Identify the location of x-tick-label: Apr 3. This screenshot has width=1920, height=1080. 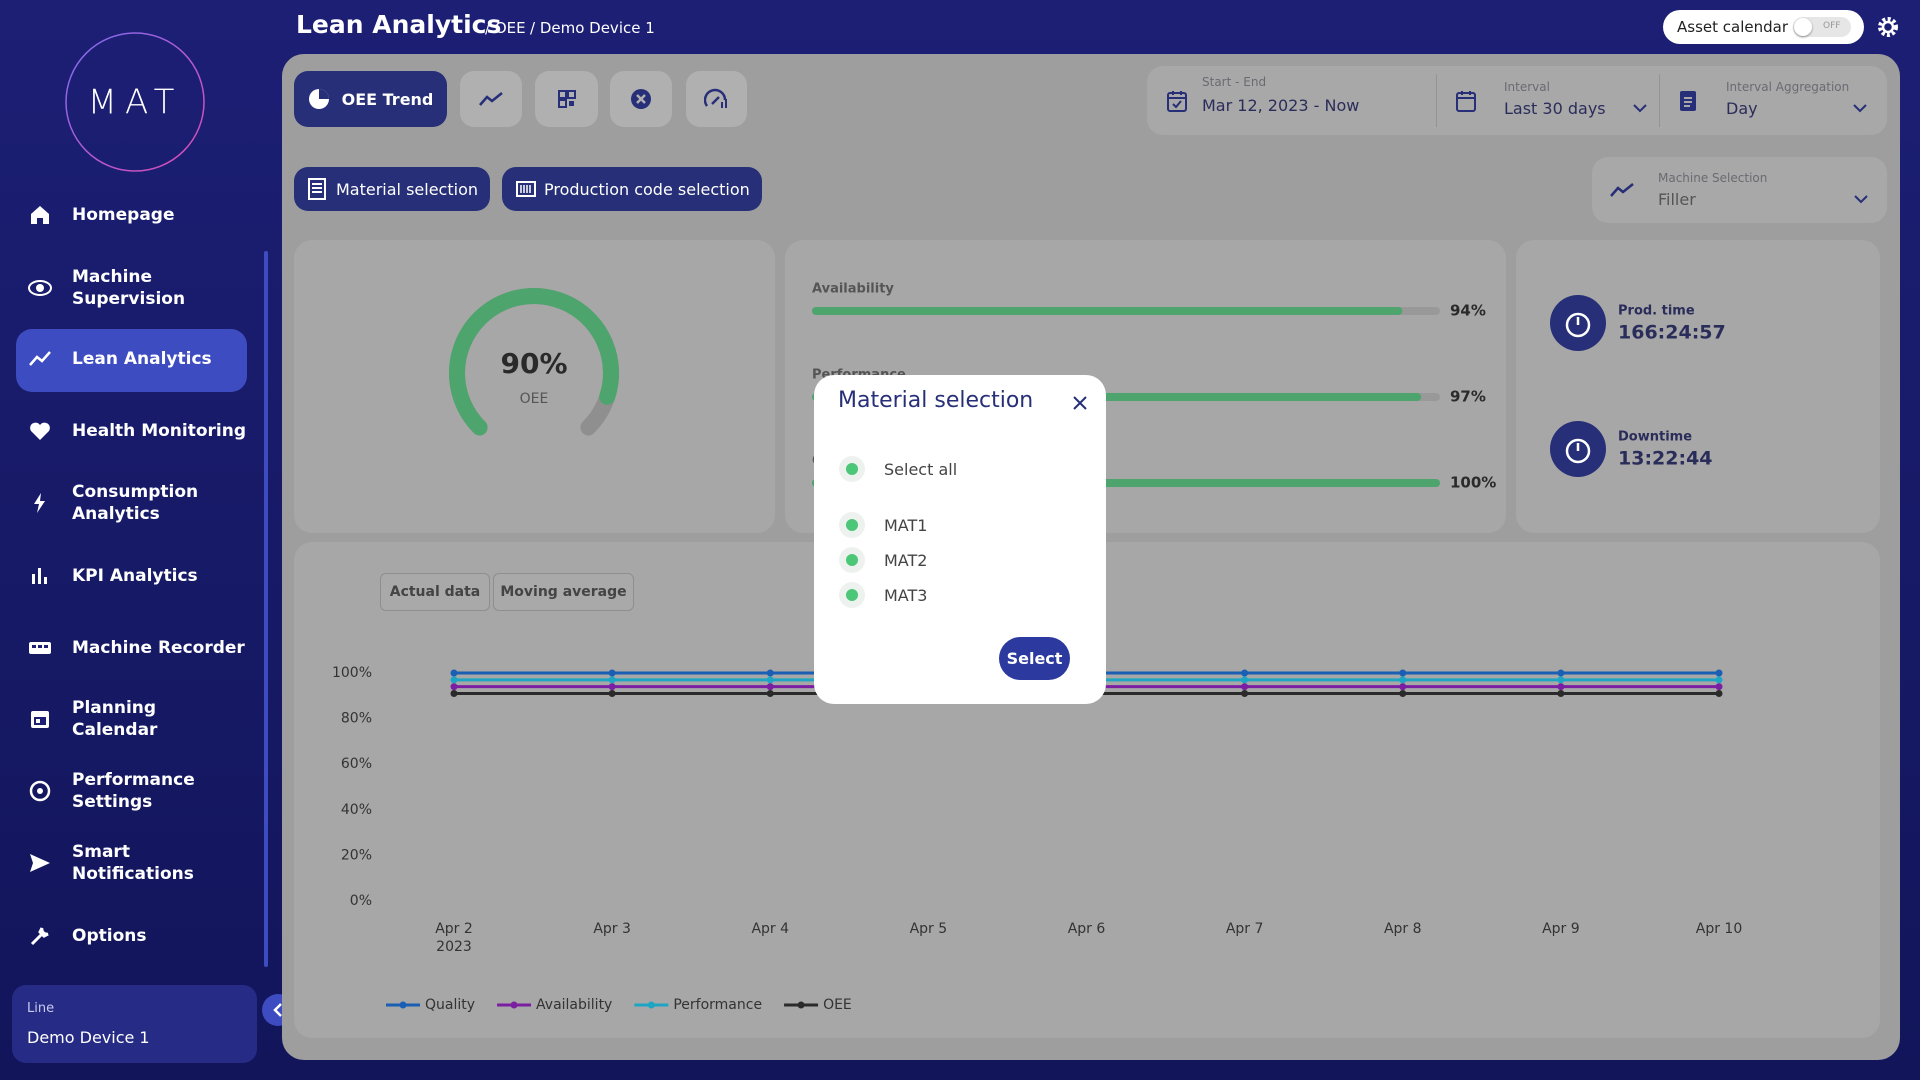
(612, 929).